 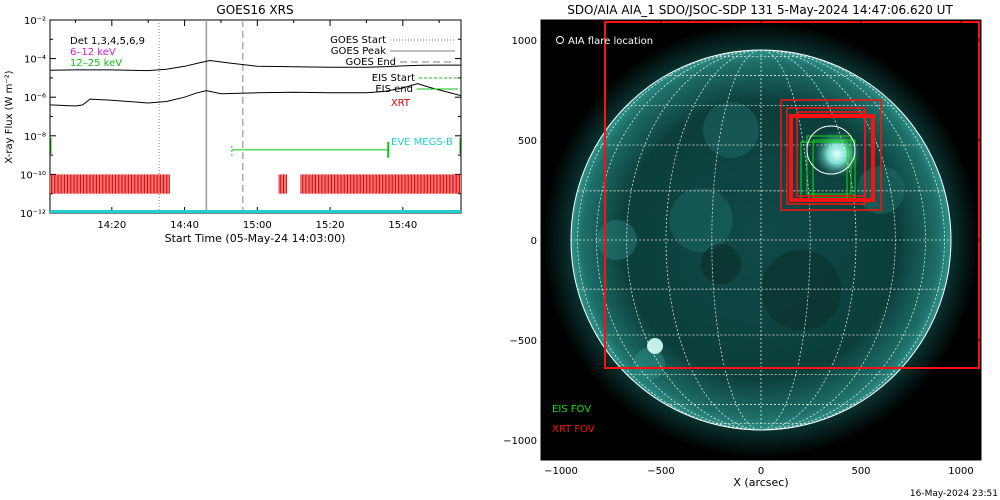 What do you see at coordinates (523, 341) in the screenshot?
I see `y-tick-label: −500` at bounding box center [523, 341].